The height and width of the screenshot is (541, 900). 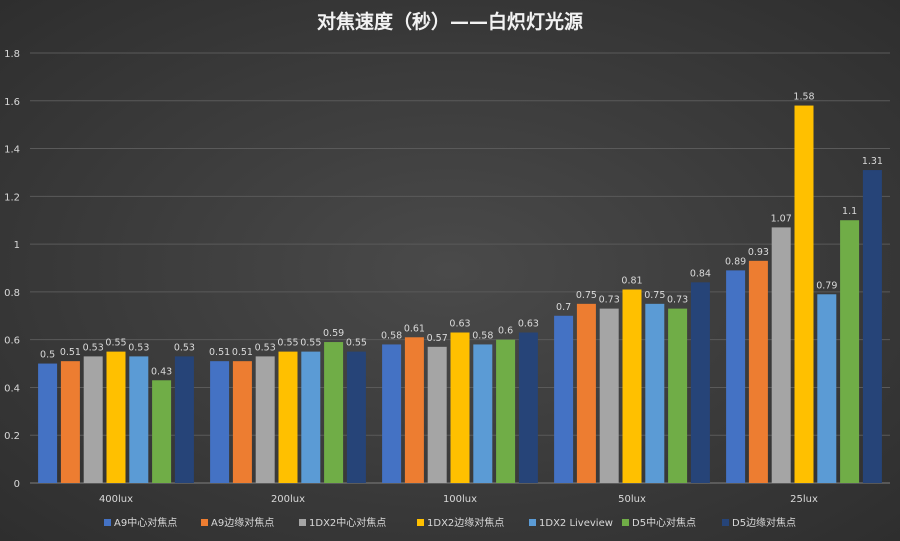 What do you see at coordinates (450, 21) in the screenshot?
I see `chart-title: 对焦速度（秒）——白炽灯光源` at bounding box center [450, 21].